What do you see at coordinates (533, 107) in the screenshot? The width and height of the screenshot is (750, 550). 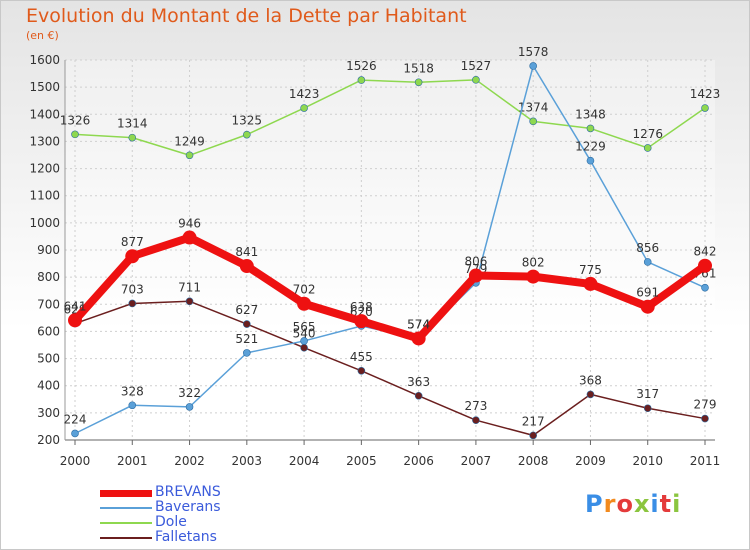 I see `data-label: 1374` at bounding box center [533, 107].